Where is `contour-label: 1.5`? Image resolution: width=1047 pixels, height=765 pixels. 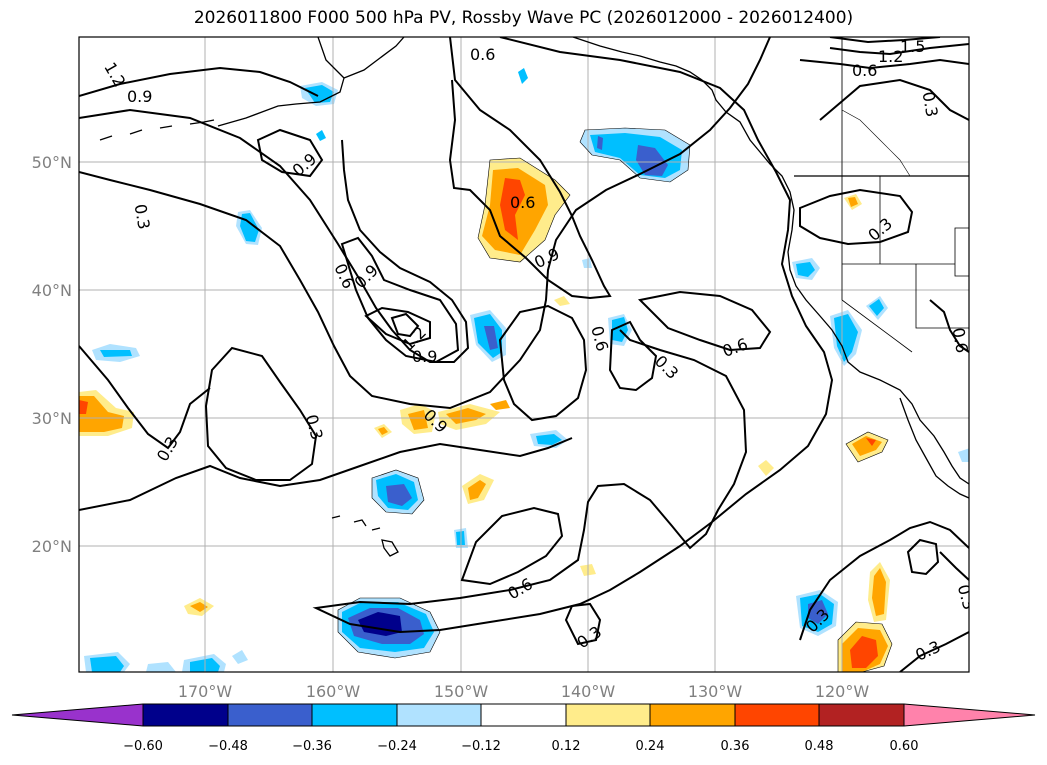
contour-label: 1.5 is located at coordinates (912, 46).